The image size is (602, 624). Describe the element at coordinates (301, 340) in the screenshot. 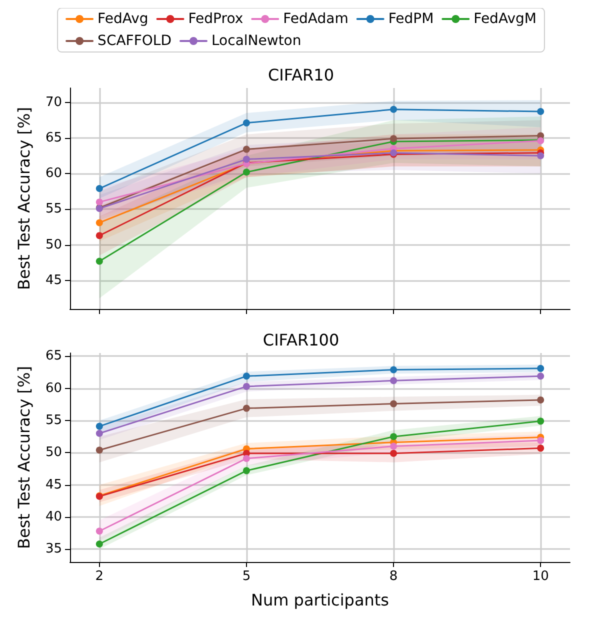

I see `chart-title: CIFAR100` at that location.